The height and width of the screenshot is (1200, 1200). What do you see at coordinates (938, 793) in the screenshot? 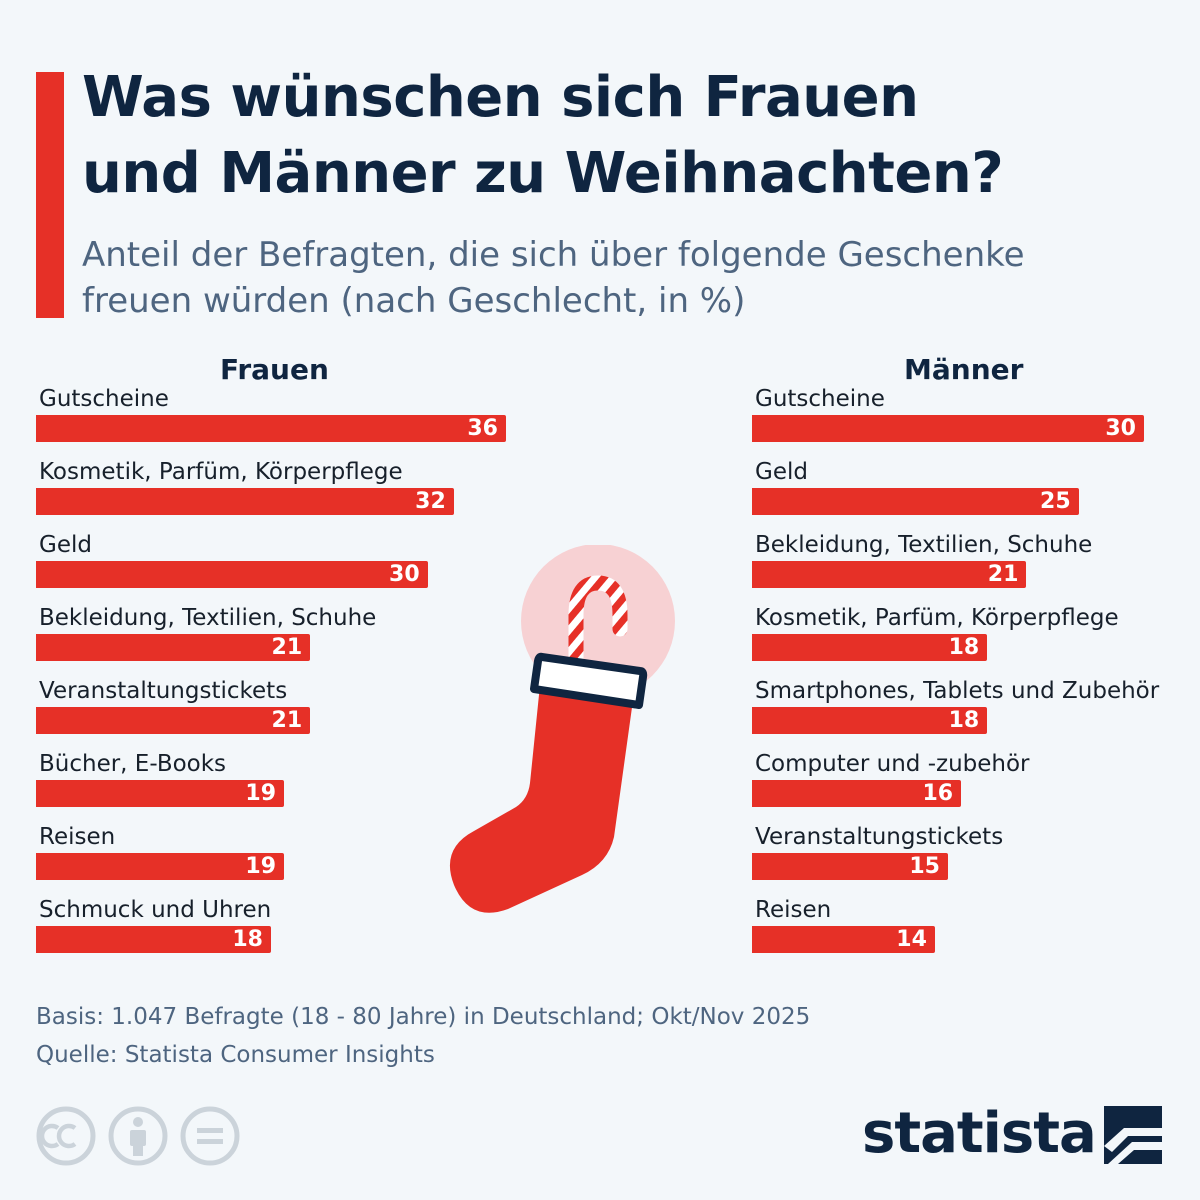
I see `bar-value-label: 16` at bounding box center [938, 793].